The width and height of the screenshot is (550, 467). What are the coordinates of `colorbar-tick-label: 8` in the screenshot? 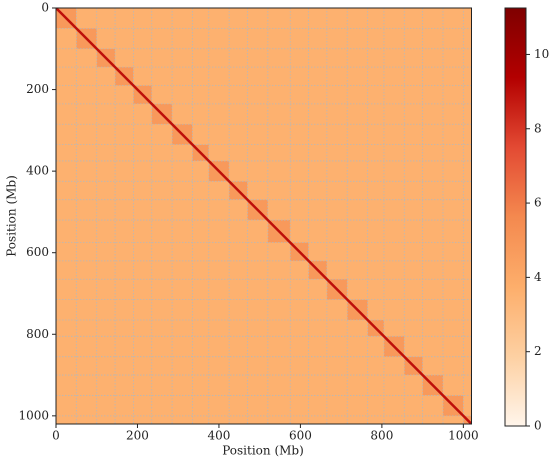 It's located at (538, 128).